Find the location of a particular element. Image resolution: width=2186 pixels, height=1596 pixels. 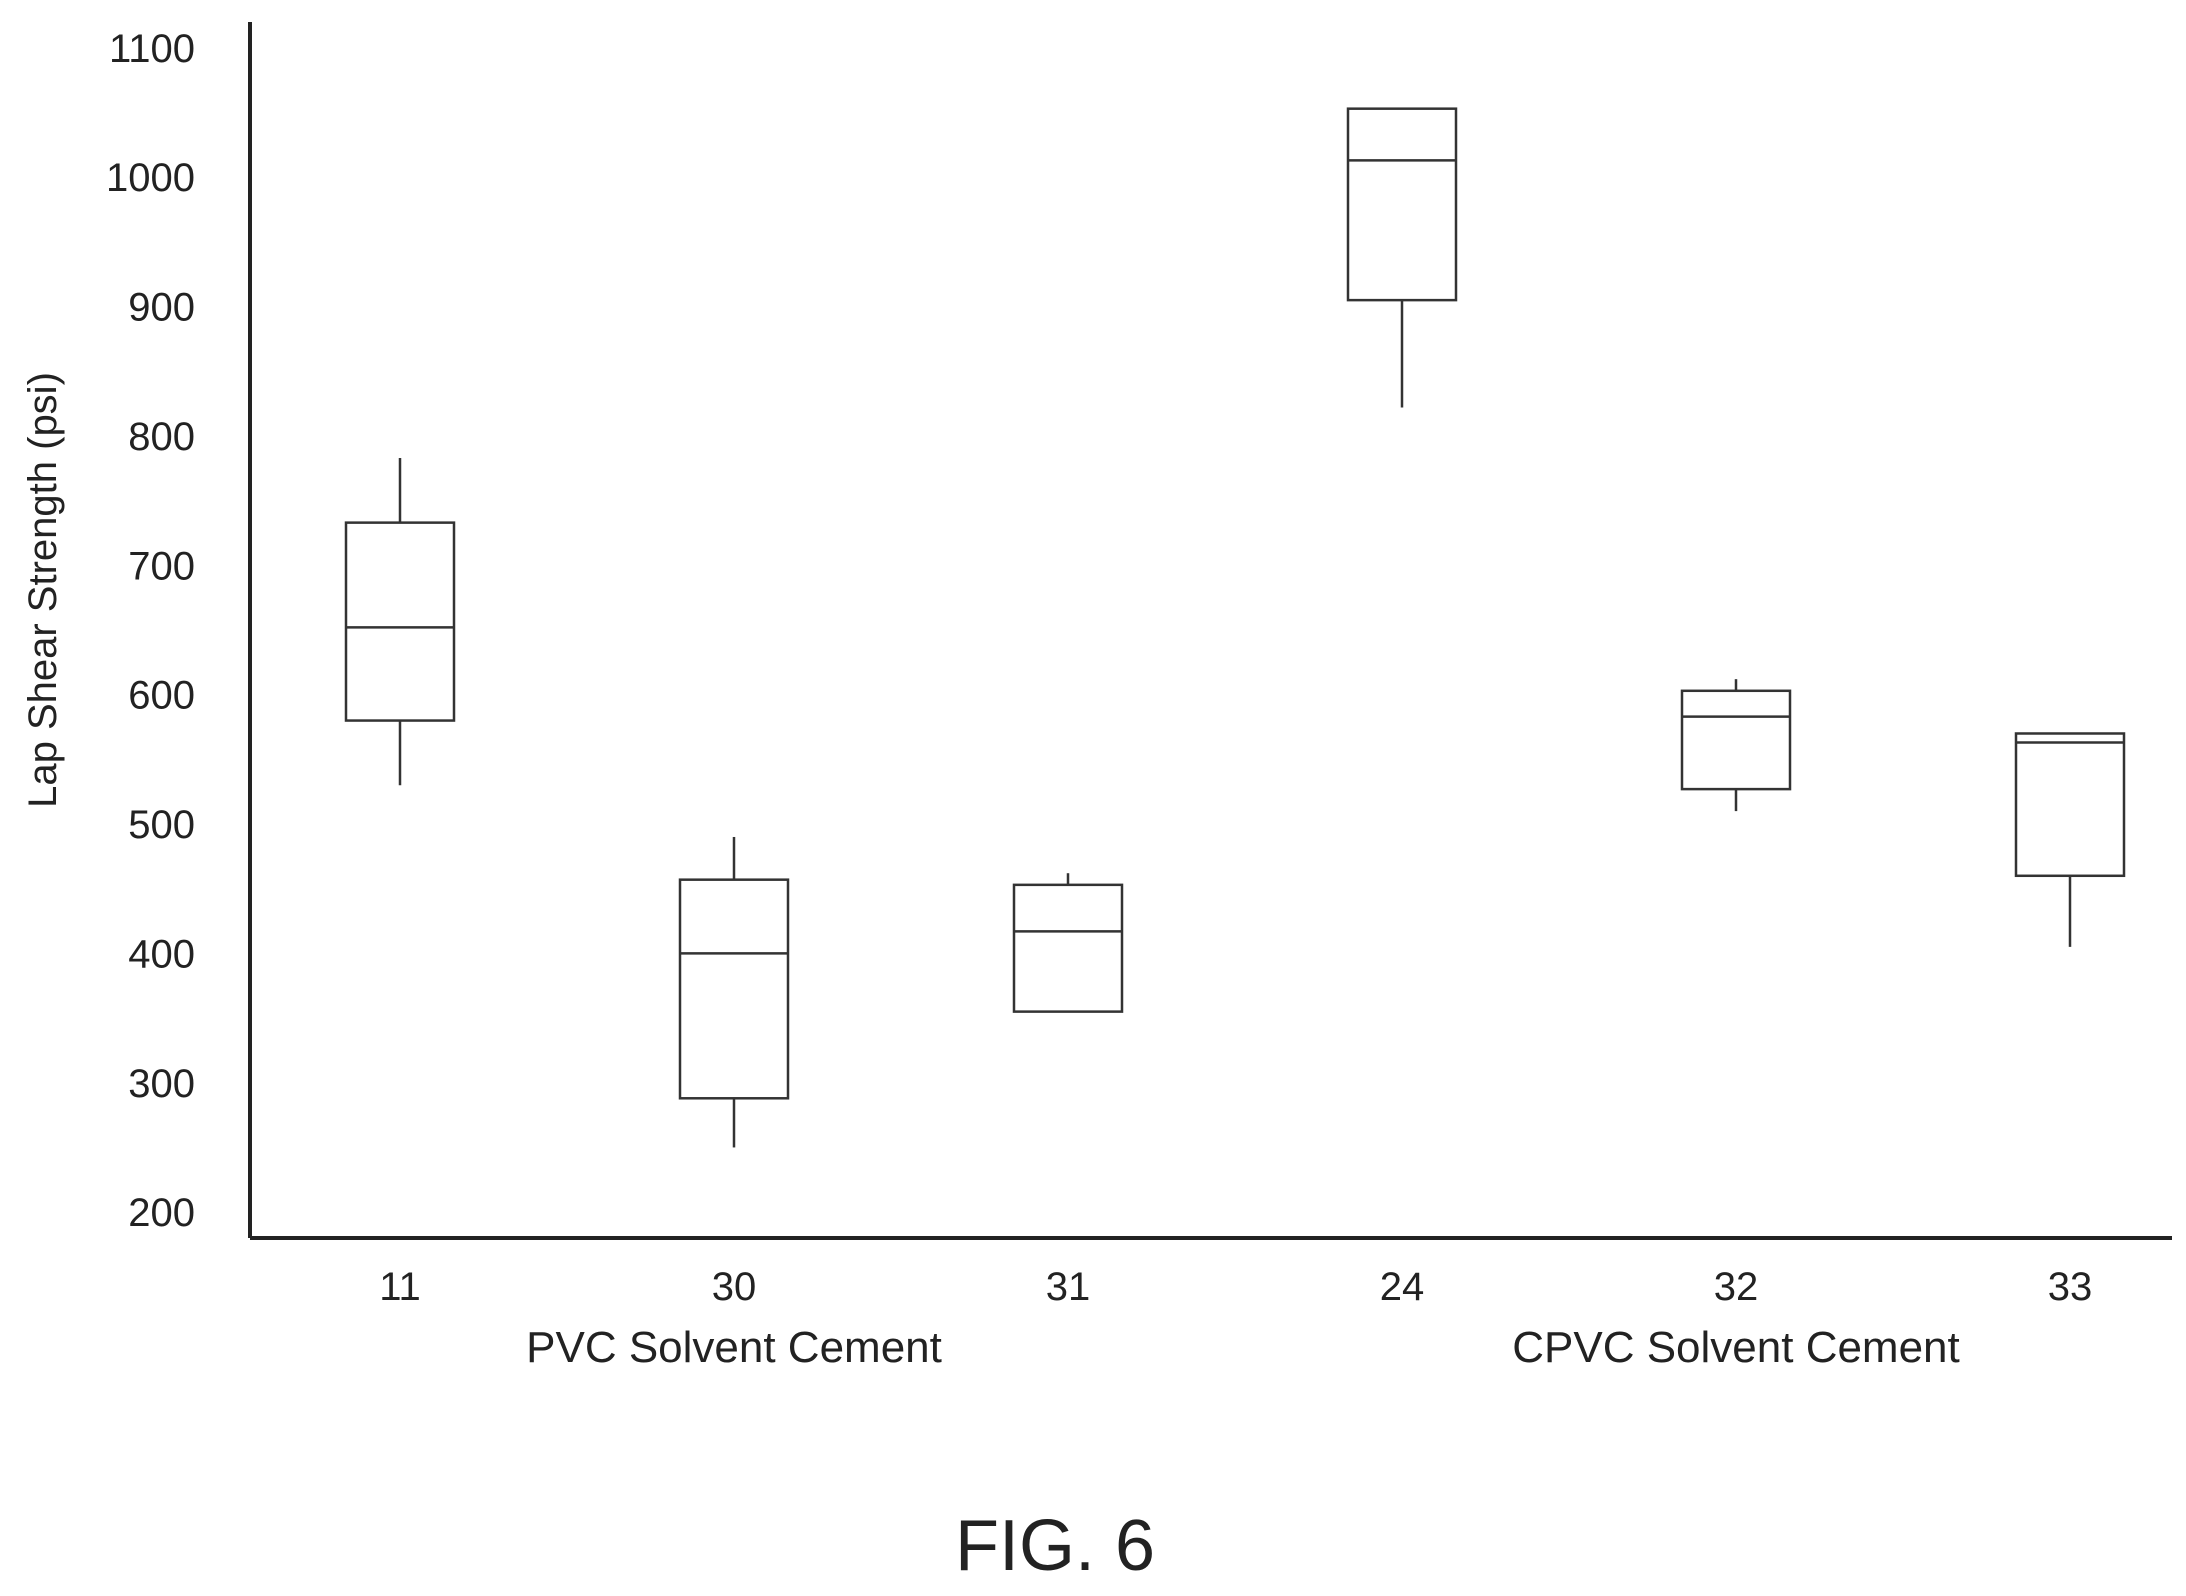

y-tick-label: 600 is located at coordinates (161, 696).